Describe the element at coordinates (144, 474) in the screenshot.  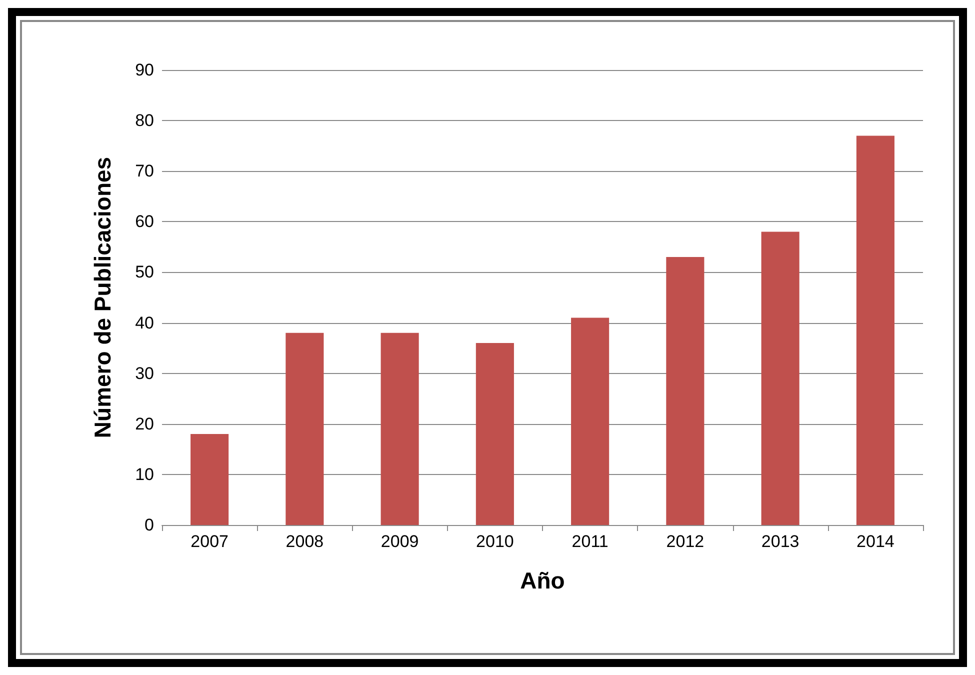
I see `y-tick-label: 10` at that location.